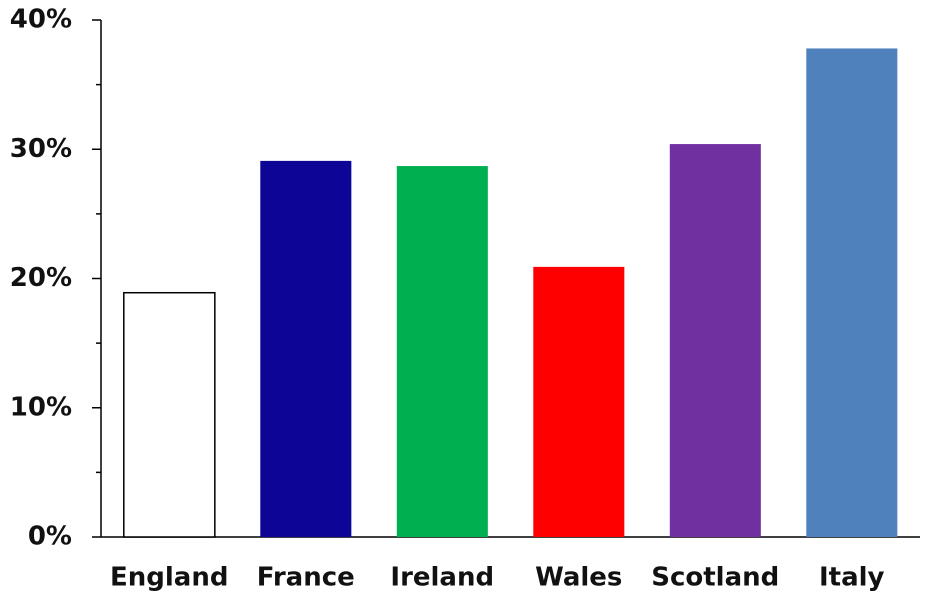 The image size is (930, 600). I want to click on x-tick-label: France, so click(306, 578).